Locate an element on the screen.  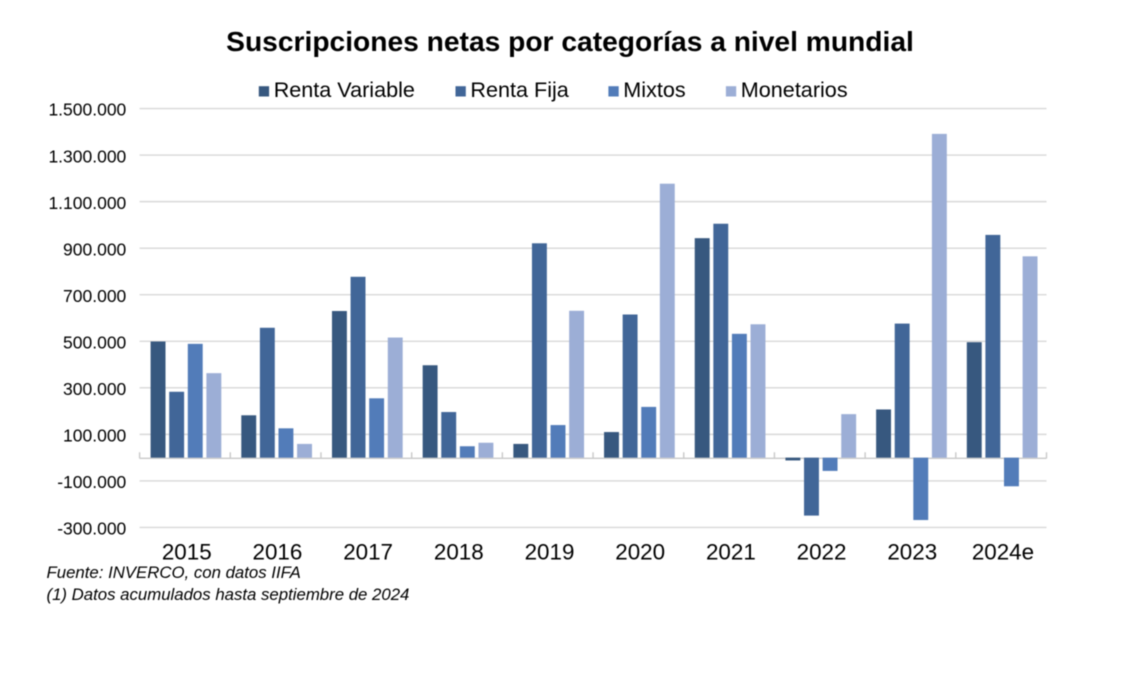
svg-text: 700.000 is located at coordinates (95, 296).